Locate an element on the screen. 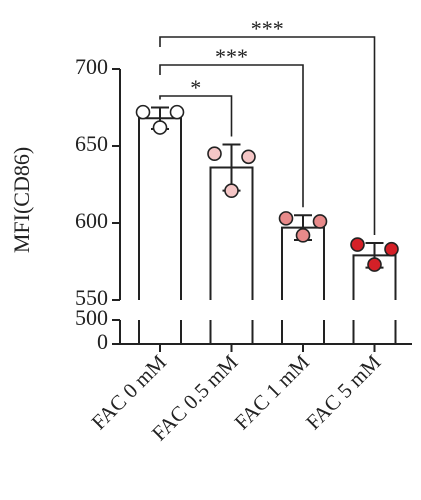 The height and width of the screenshot is (500, 421). y-tick-label: 500 is located at coordinates (91, 317).